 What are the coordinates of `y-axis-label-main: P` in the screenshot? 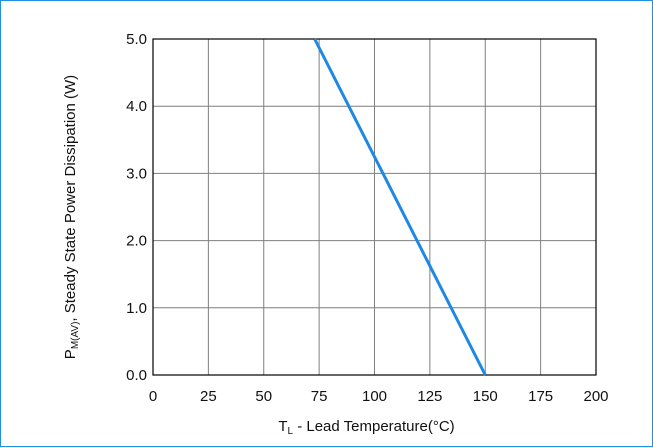 It's located at (70, 354).